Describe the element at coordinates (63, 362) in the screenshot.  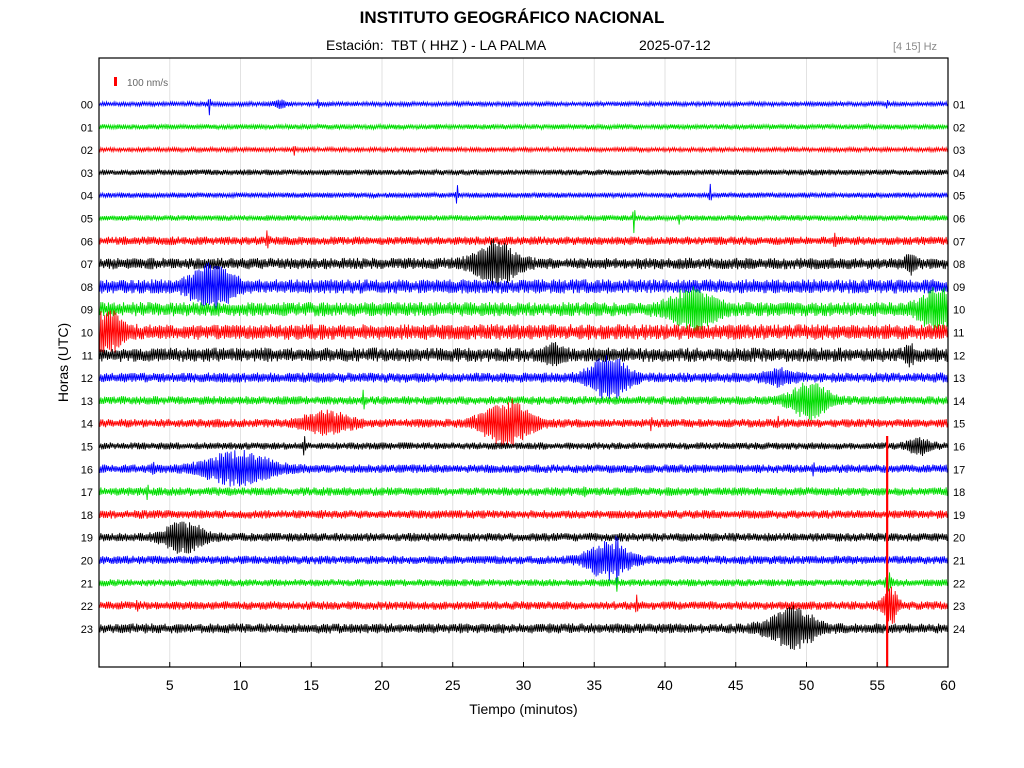
I see `y-axis-label: Horas (UTC)` at that location.